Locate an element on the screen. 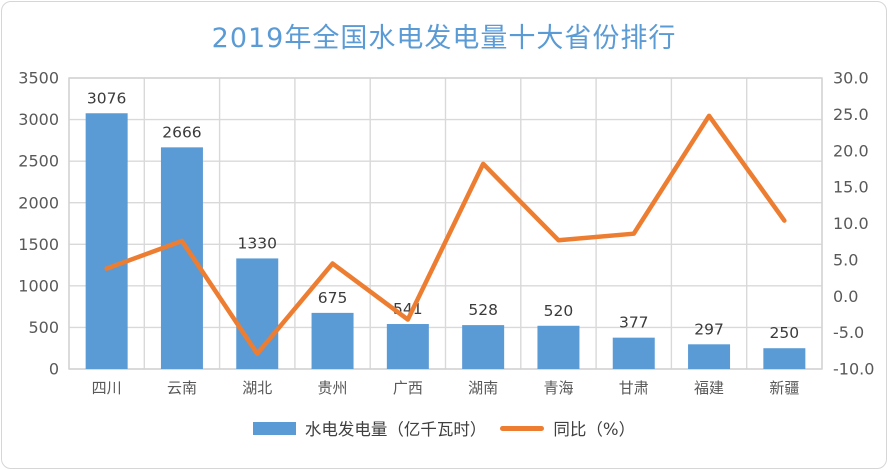  right-axis-tick-label: 20.0 is located at coordinates (851, 150).